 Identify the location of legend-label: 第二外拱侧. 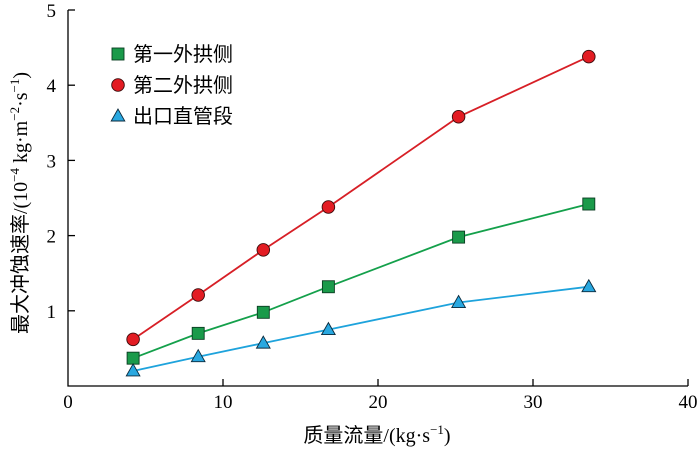
(183, 85).